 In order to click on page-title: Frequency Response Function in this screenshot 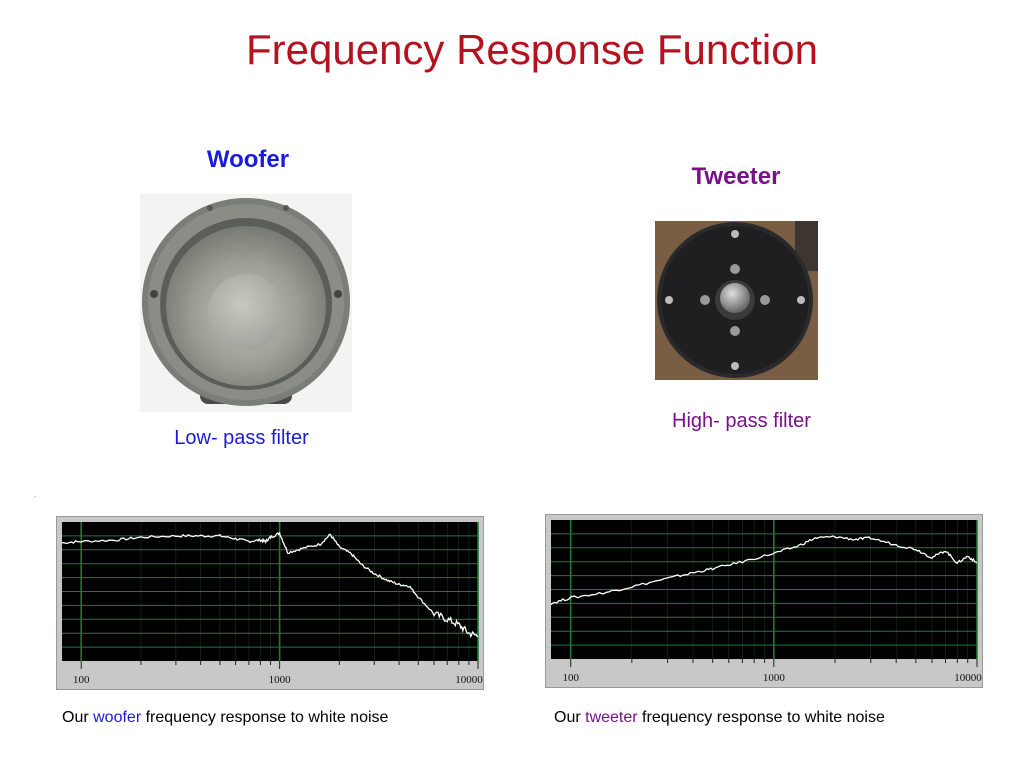, I will do `click(532, 49)`.